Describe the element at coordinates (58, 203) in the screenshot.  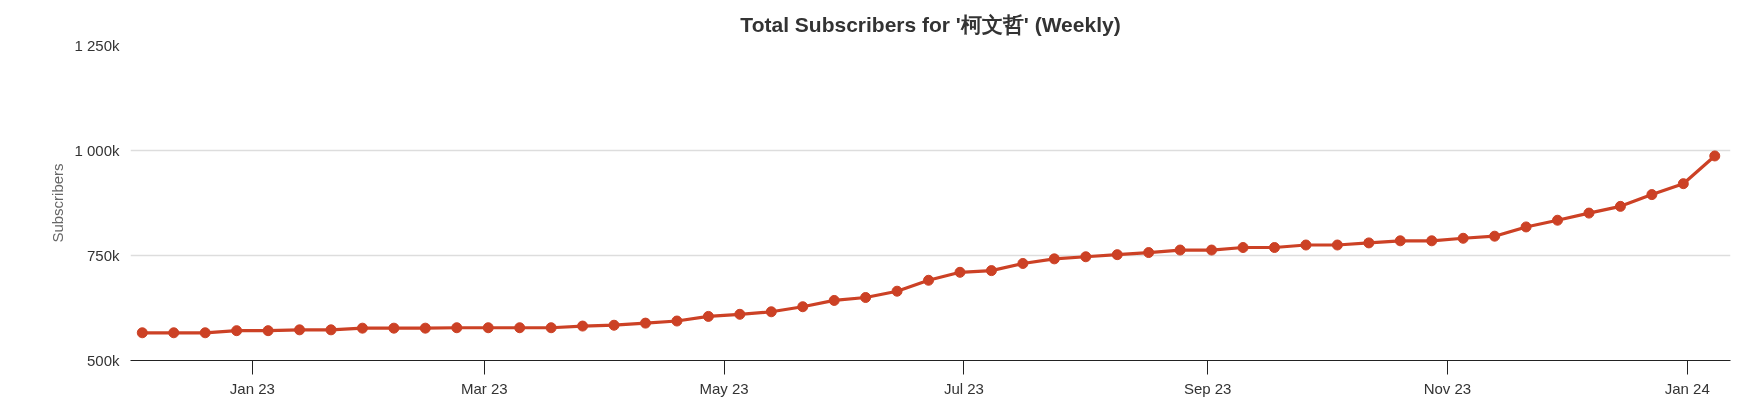
I see `y-axis-title: Subscribers` at that location.